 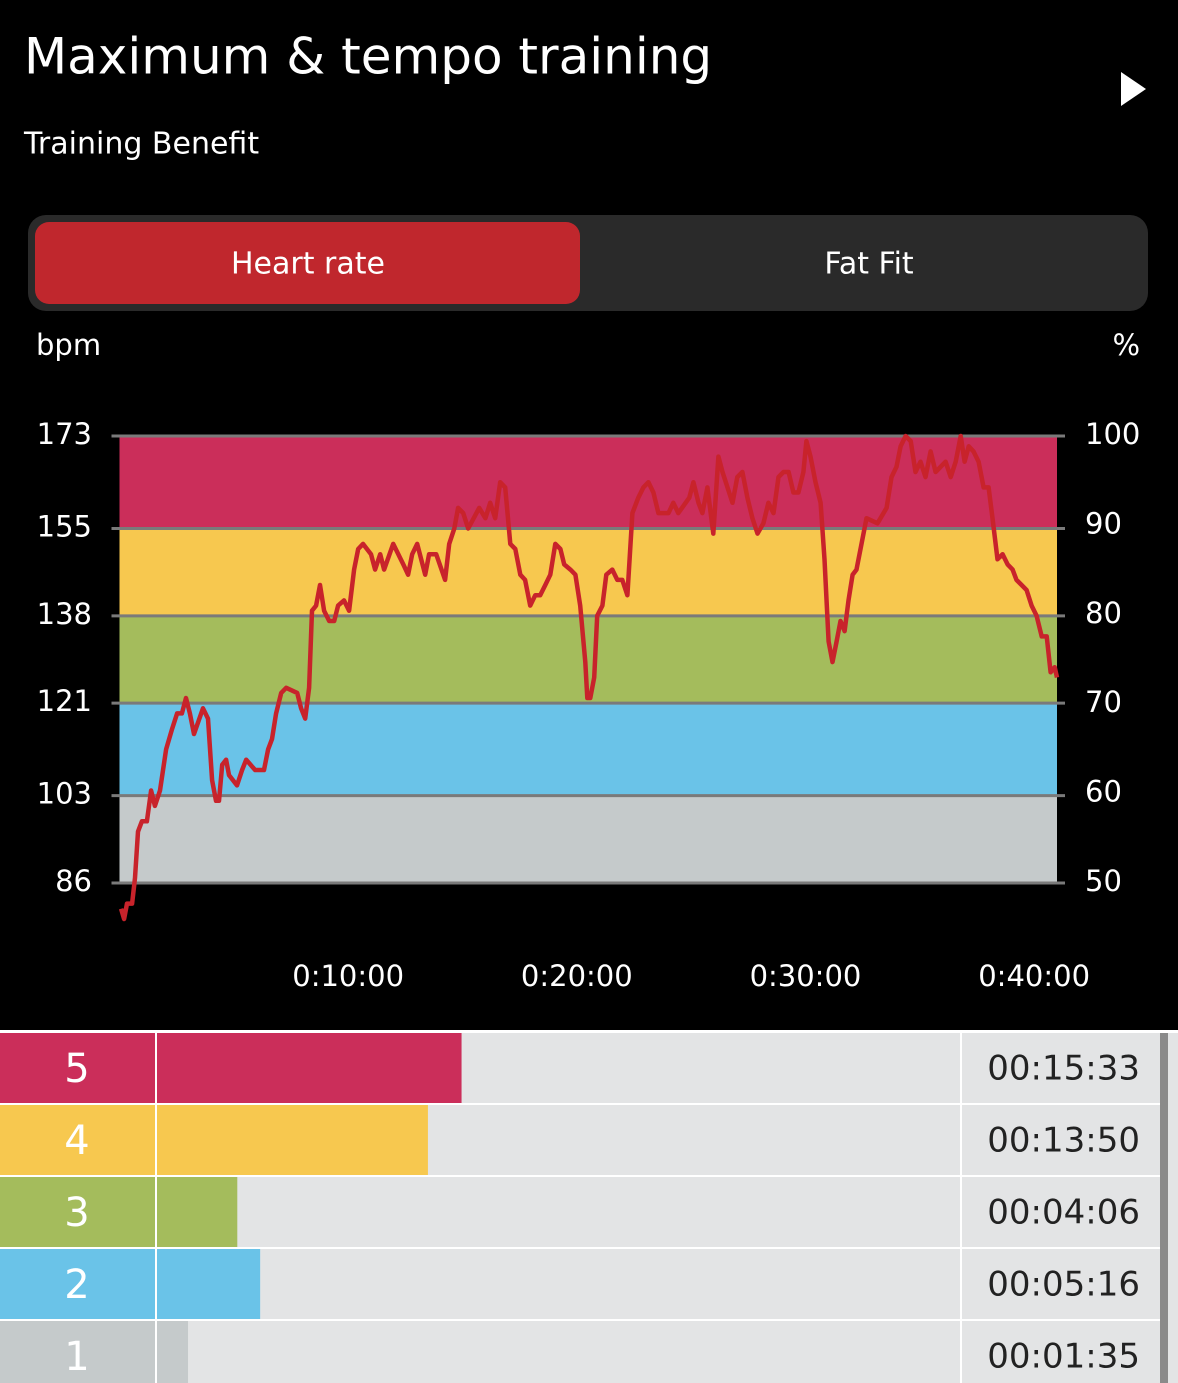 What do you see at coordinates (1103, 792) in the screenshot?
I see `y2-tick-label: 60` at bounding box center [1103, 792].